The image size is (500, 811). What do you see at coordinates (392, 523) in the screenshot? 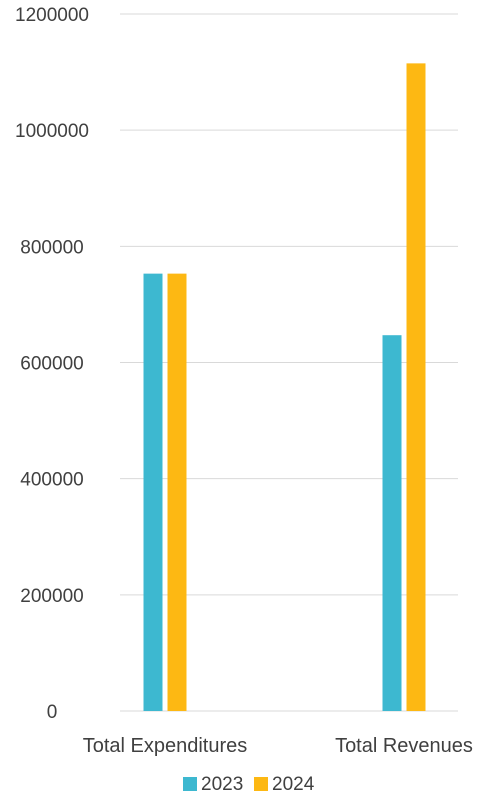
I see `bar-2023-total-revenues` at bounding box center [392, 523].